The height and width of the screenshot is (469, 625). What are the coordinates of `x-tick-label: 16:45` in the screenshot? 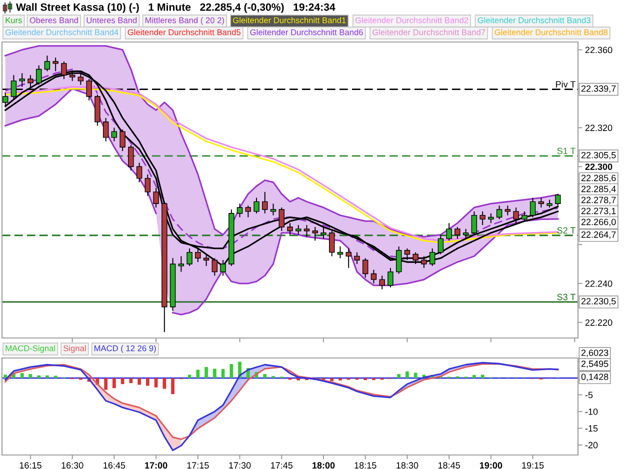 It's located at (115, 465).